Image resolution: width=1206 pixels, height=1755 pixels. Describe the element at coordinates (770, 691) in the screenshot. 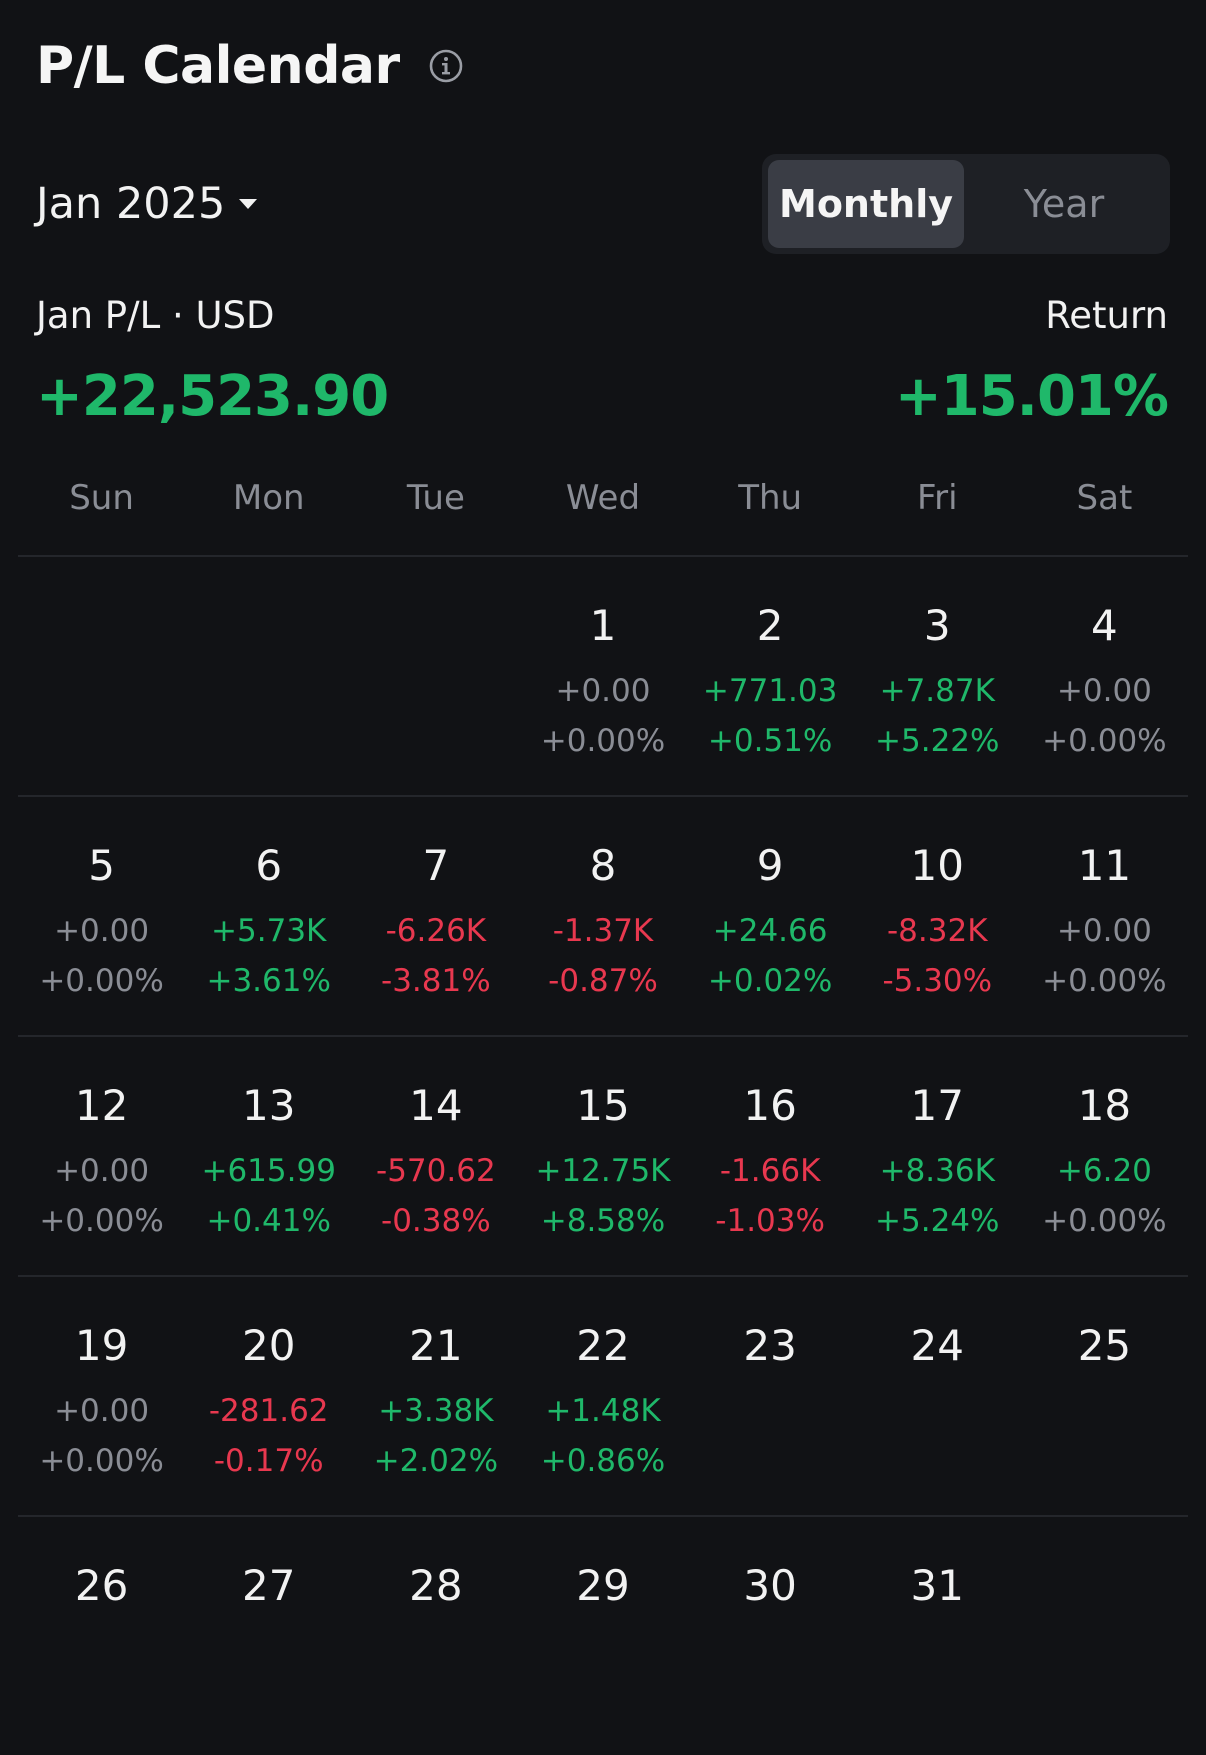

I see `day-pl-value: +771.03` at that location.